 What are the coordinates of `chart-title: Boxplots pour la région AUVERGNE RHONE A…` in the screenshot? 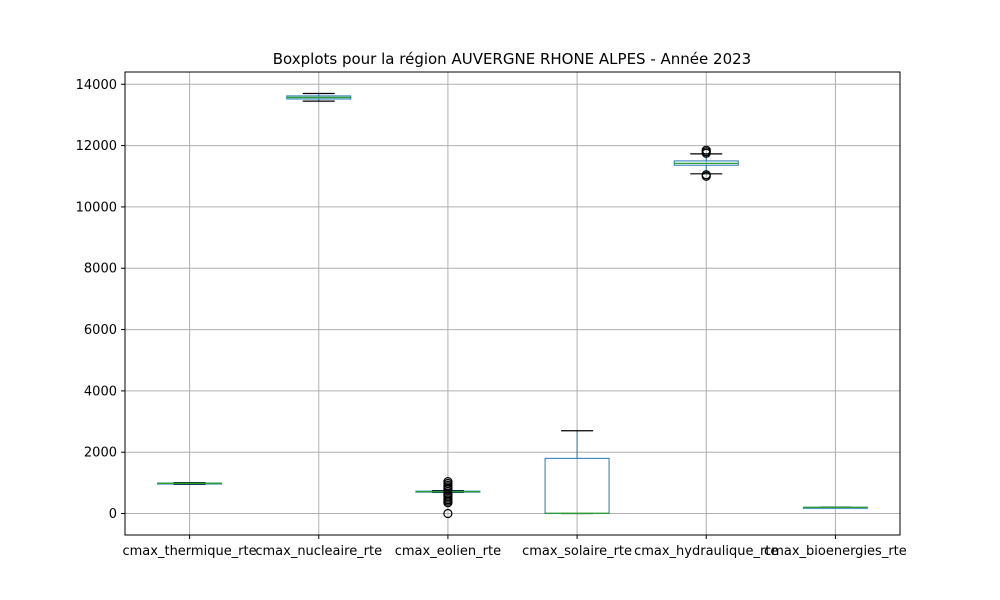 It's located at (512, 59).